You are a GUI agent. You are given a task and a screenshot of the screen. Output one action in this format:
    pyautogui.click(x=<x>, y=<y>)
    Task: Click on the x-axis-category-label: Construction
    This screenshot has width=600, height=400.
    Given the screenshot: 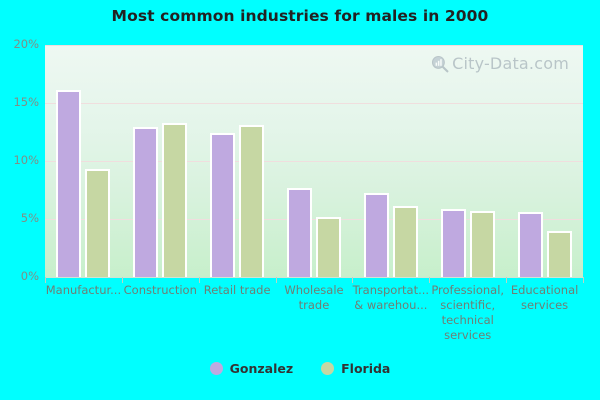 What is the action you would take?
    pyautogui.click(x=160, y=290)
    